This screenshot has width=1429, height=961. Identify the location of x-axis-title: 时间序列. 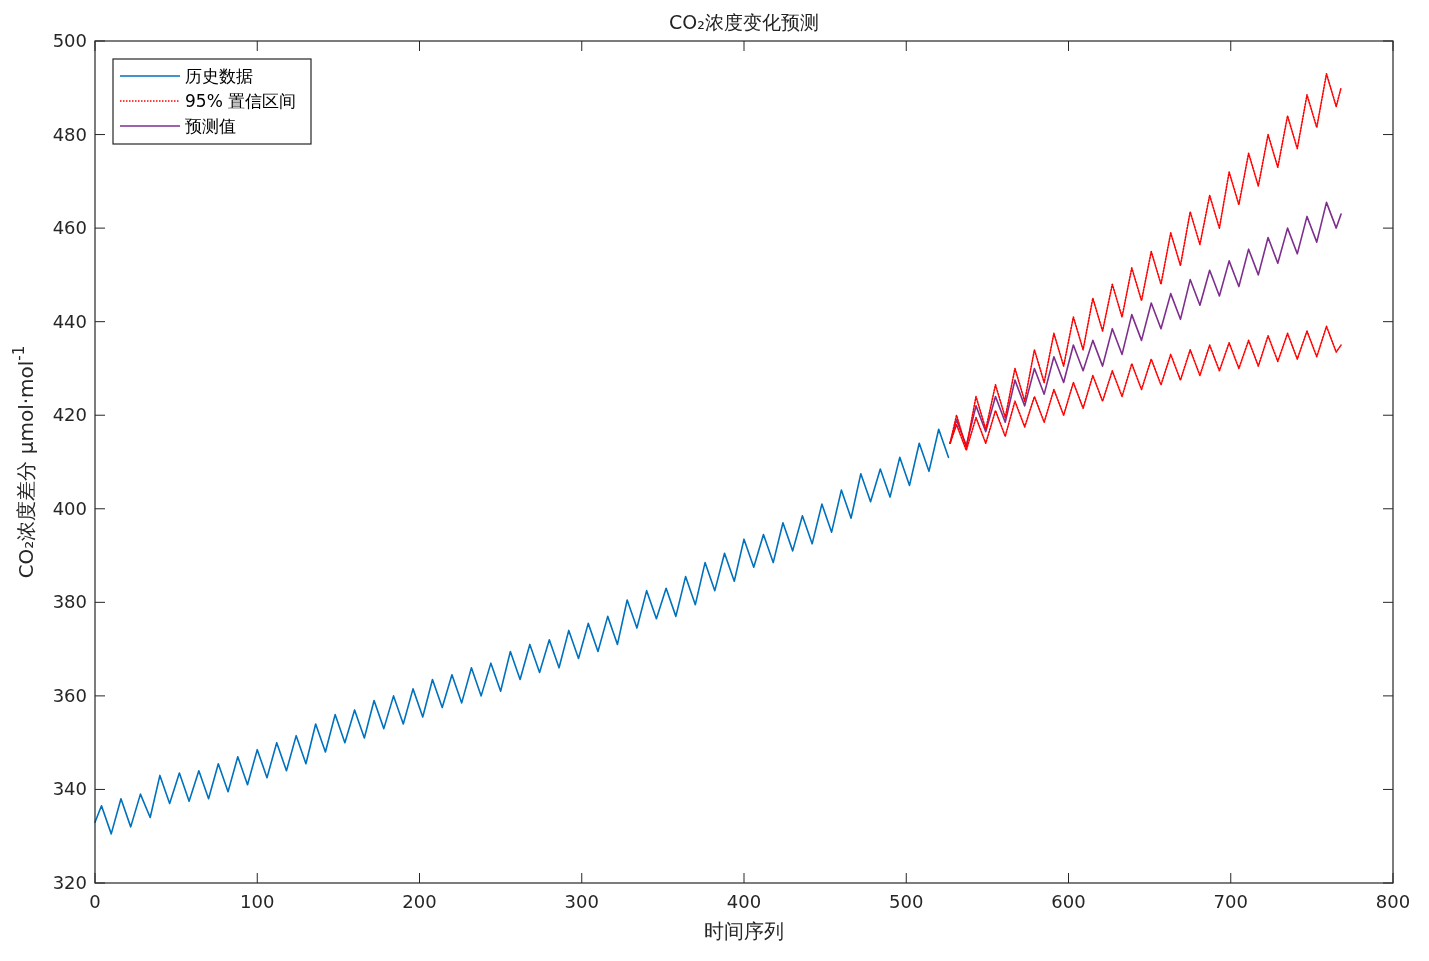
(744, 931).